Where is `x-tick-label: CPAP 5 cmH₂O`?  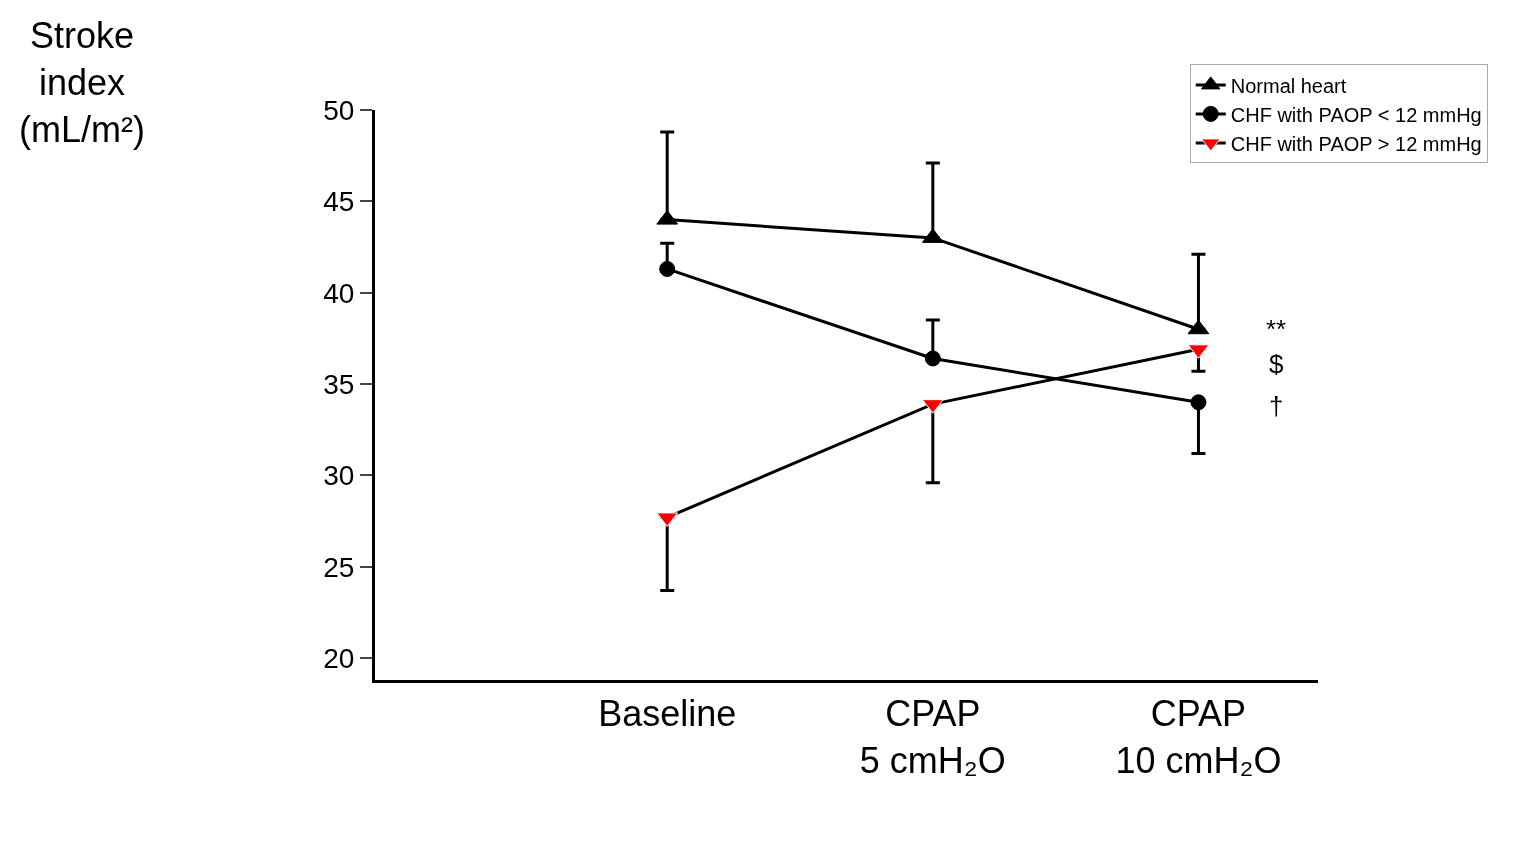 x-tick-label: CPAP 5 cmH₂O is located at coordinates (932, 737).